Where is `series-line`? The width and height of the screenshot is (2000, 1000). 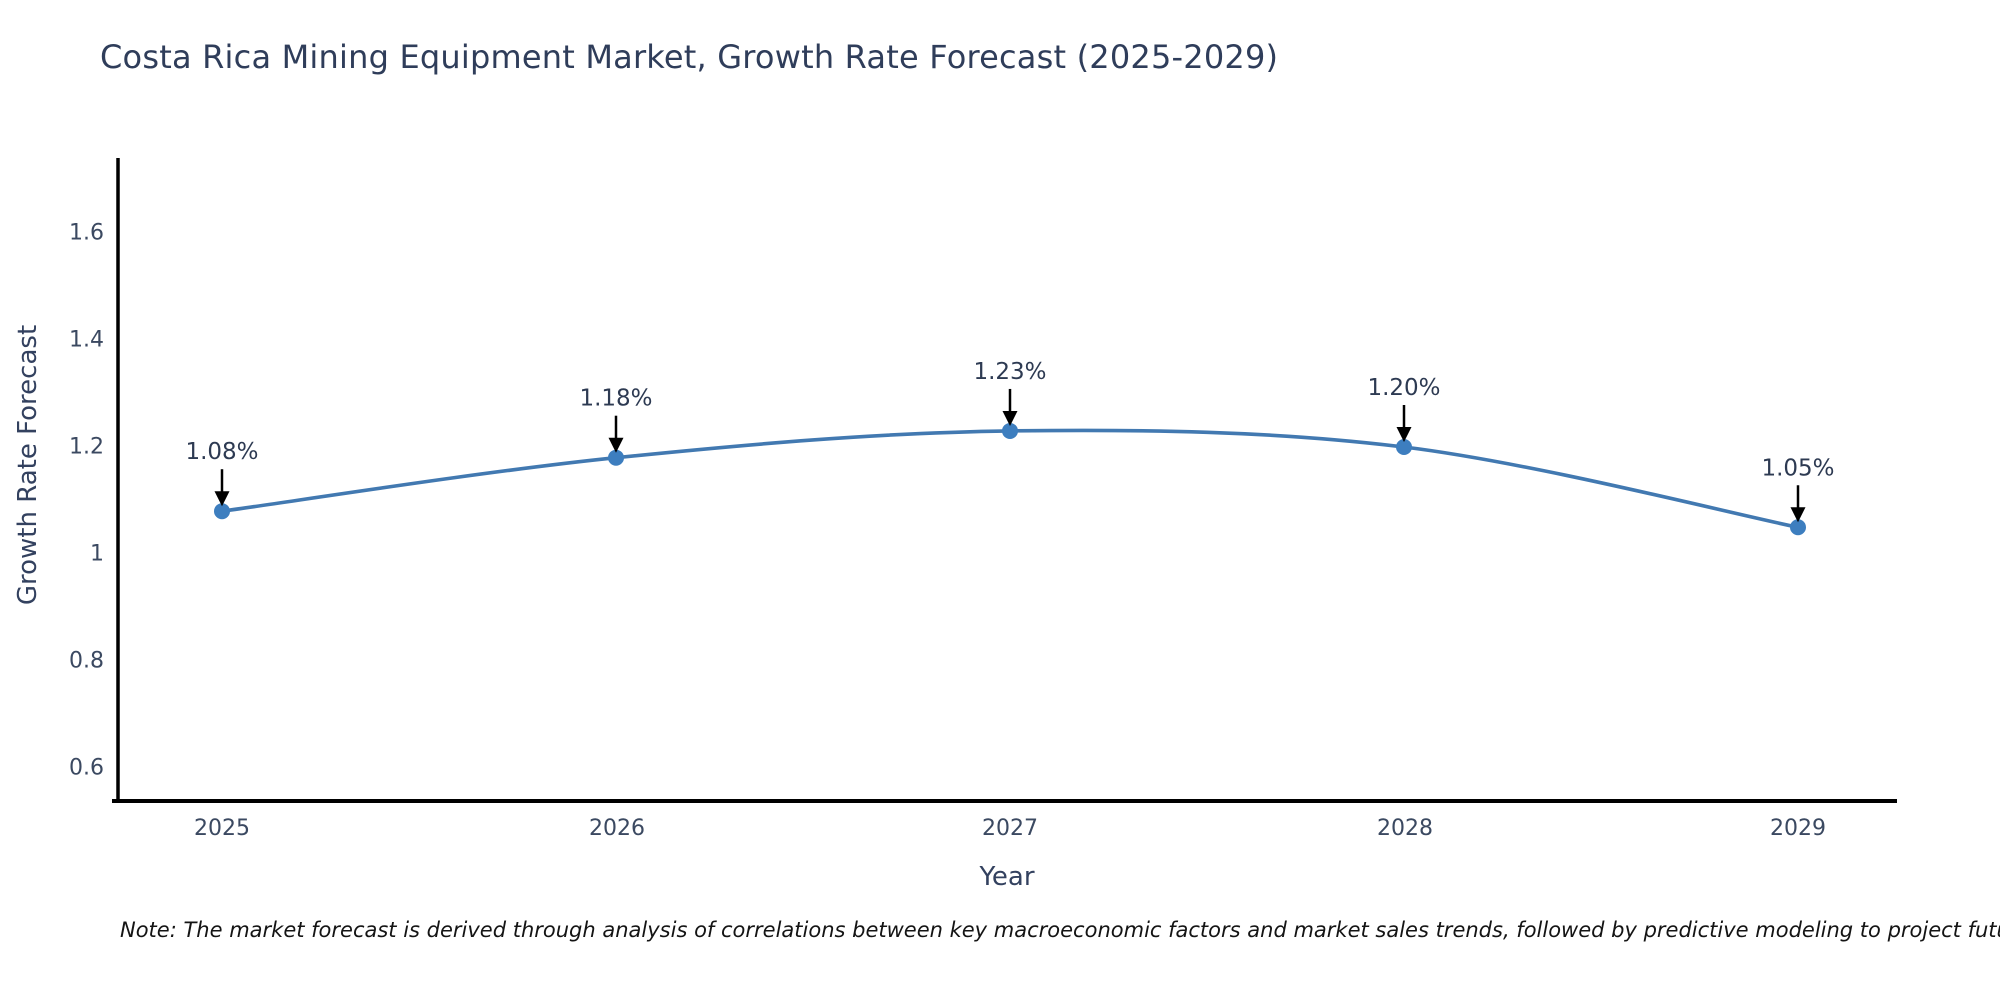 series-line is located at coordinates (1010, 479).